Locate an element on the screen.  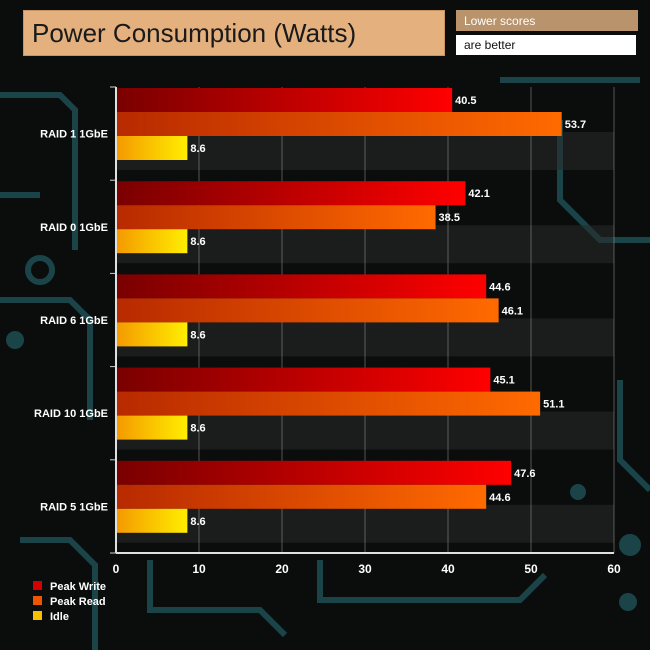
chart-title-text: Power Consumption (Watts) is located at coordinates (194, 32).